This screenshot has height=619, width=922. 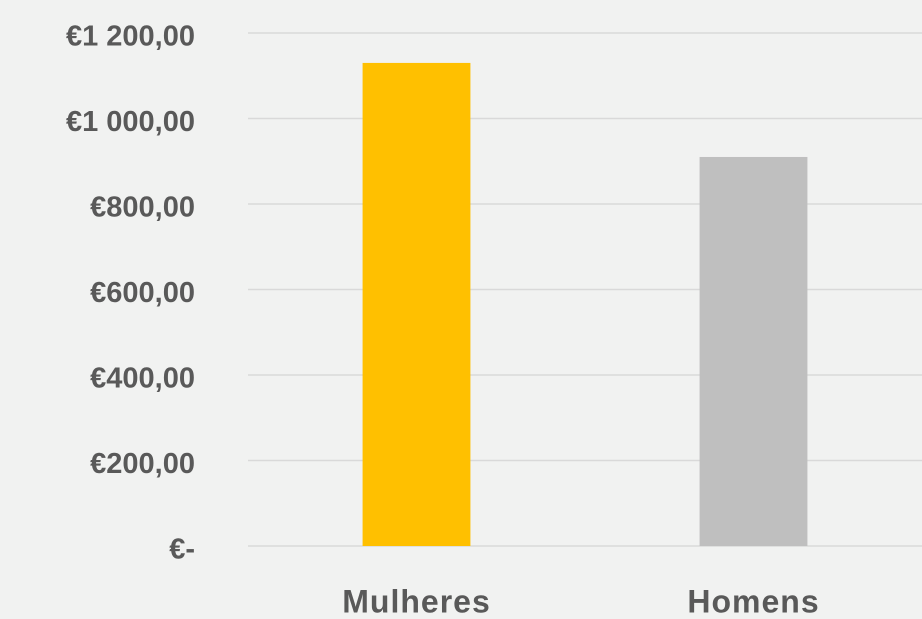 I want to click on y-tick-label: €1 200,00, so click(x=130, y=37).